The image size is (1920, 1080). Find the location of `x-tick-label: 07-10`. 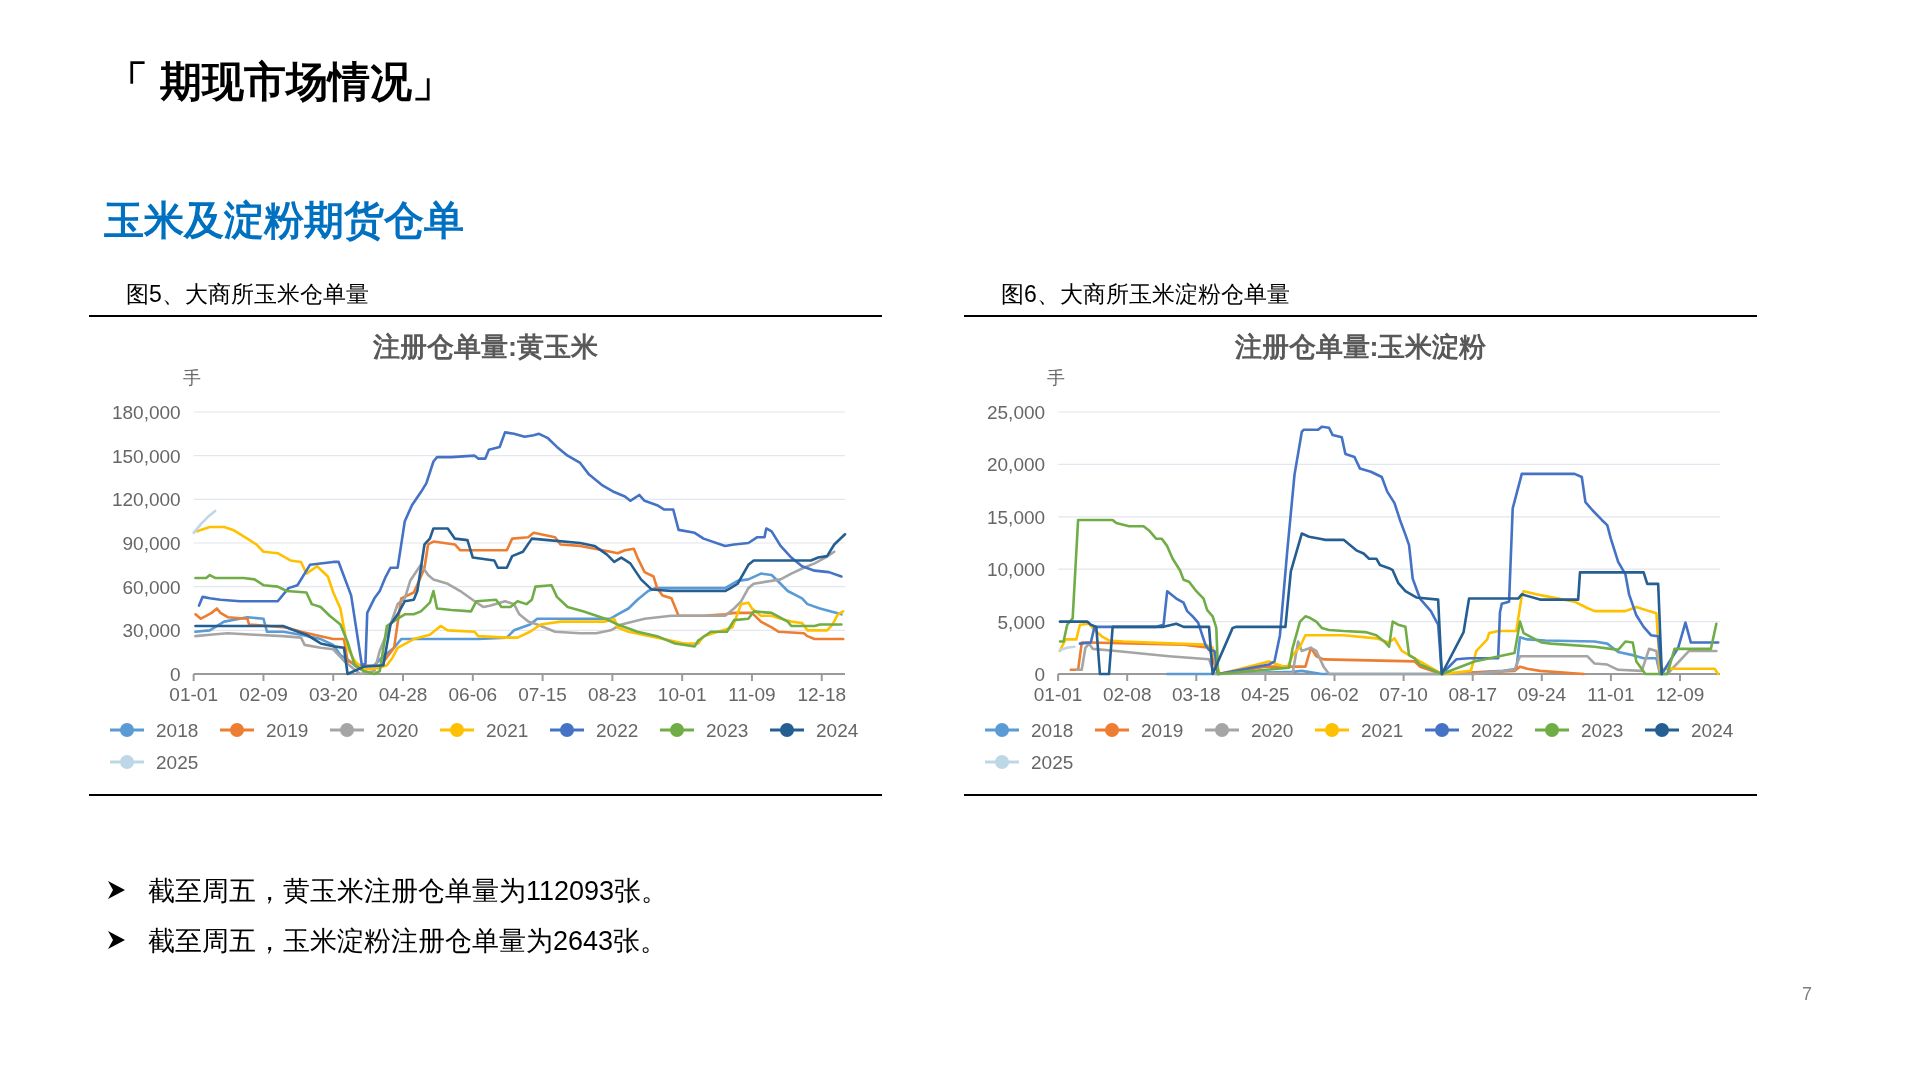

x-tick-label: 07-10 is located at coordinates (1403, 694).